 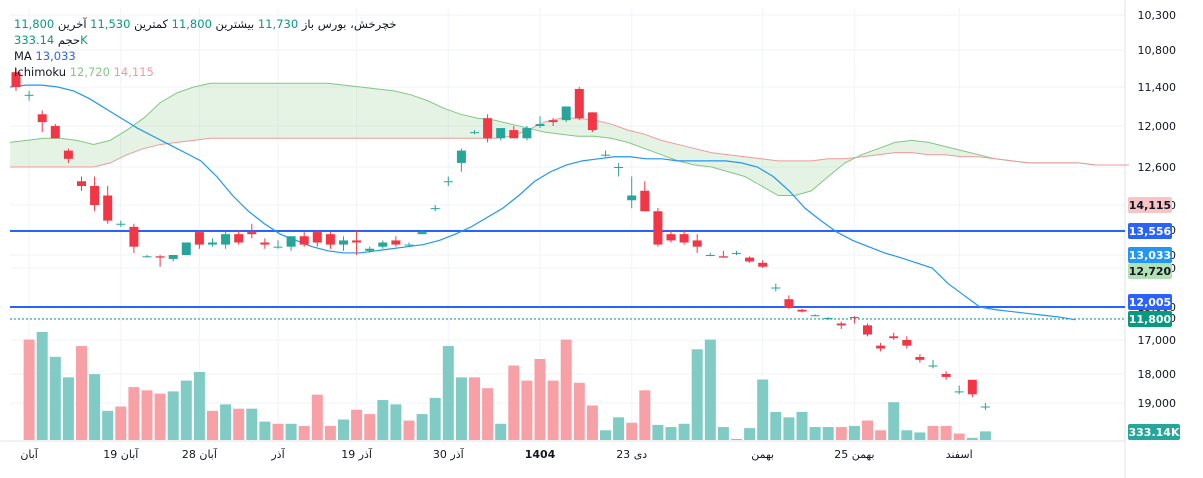 What do you see at coordinates (1157, 126) in the screenshot?
I see `y-tick-label: 12,000` at bounding box center [1157, 126].